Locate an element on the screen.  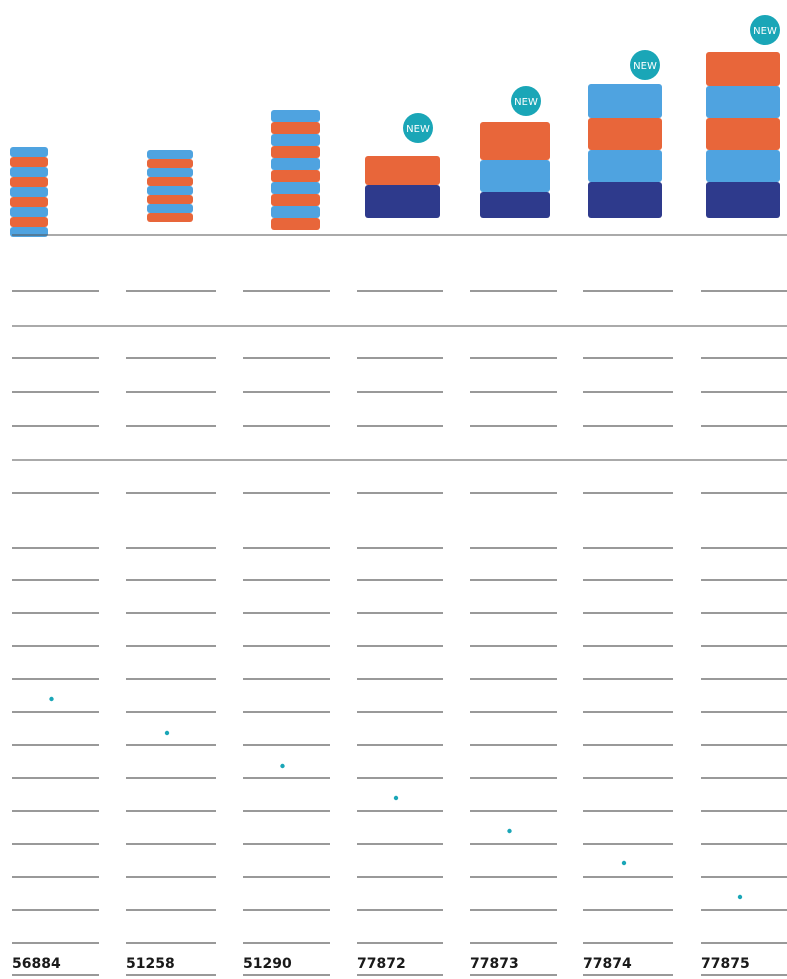
product-number: 77874 is located at coordinates (607, 964).